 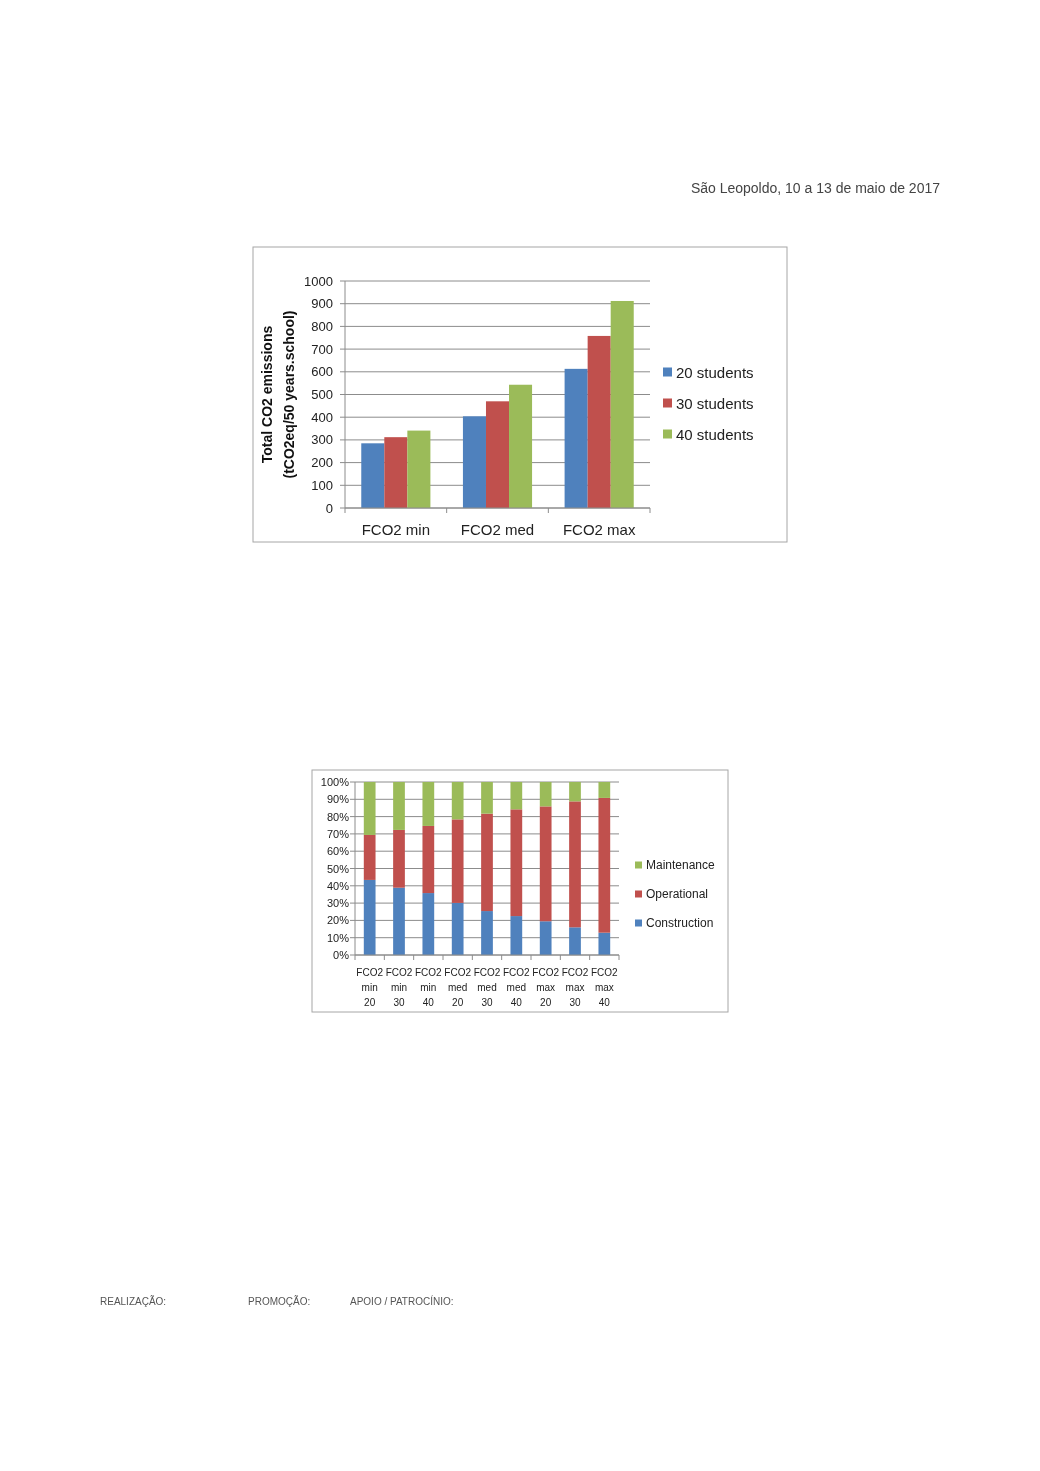 What do you see at coordinates (396, 529) in the screenshot?
I see `x-tick-label: FCO2 min` at bounding box center [396, 529].